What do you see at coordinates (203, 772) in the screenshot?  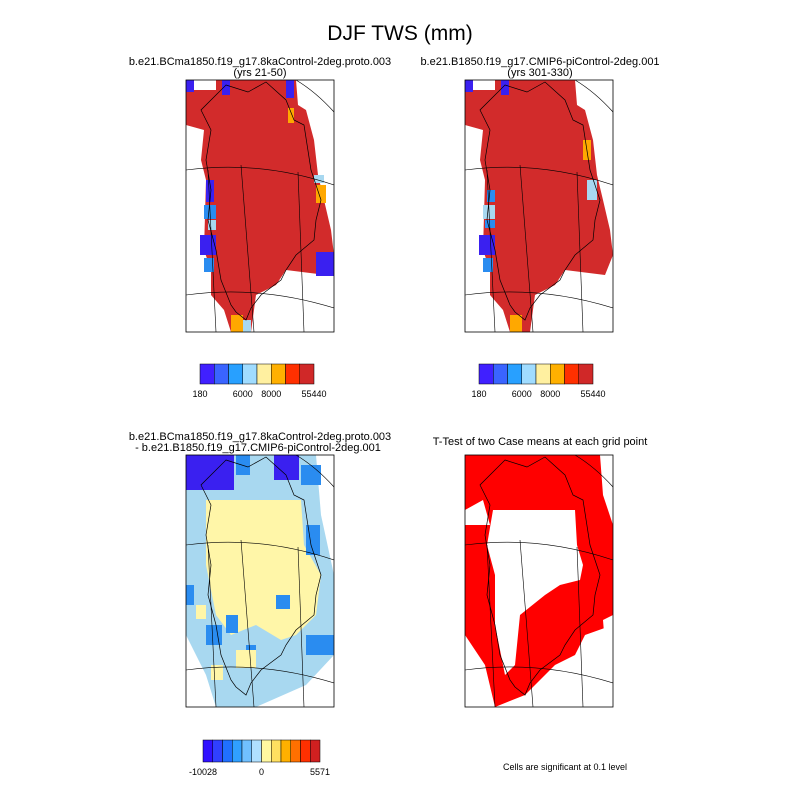 I see `colorbar-label: -10028` at bounding box center [203, 772].